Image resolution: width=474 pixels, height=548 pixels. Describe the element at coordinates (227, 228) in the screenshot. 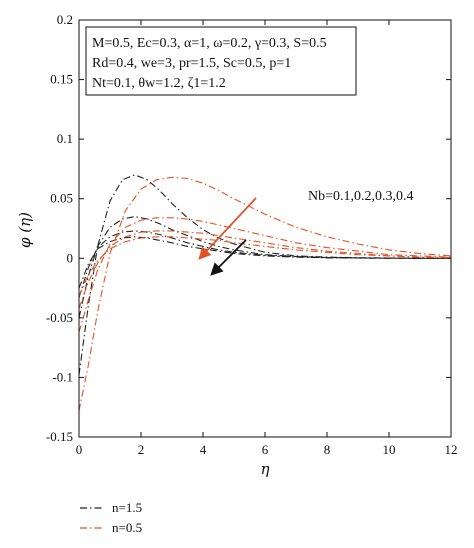

I see `orange-trend-arrow` at that location.